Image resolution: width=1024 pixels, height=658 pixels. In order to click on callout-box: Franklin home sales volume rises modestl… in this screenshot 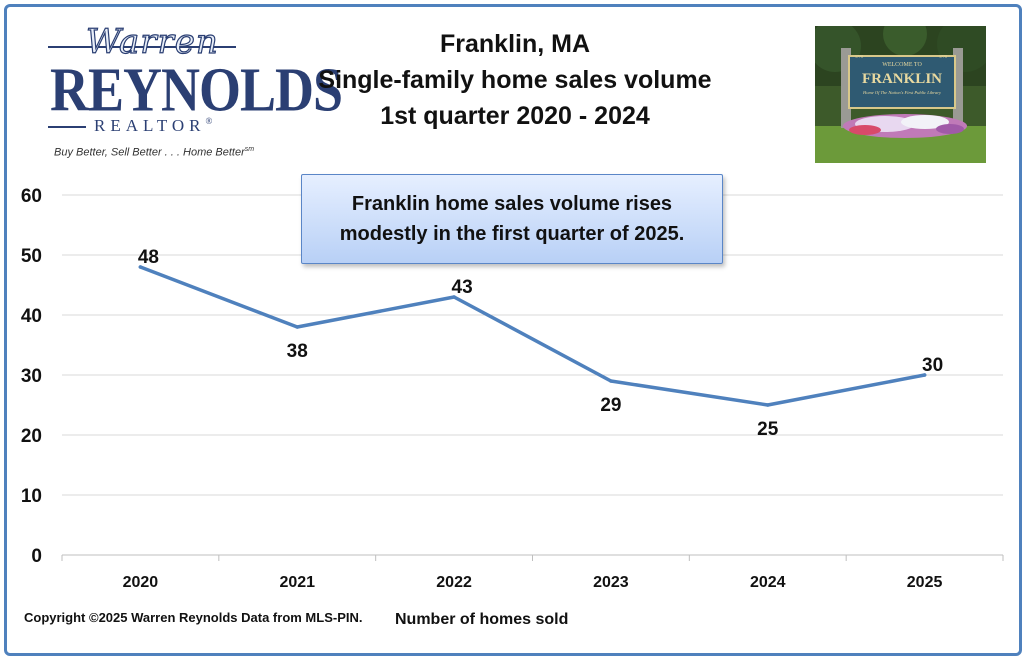, I will do `click(512, 219)`.